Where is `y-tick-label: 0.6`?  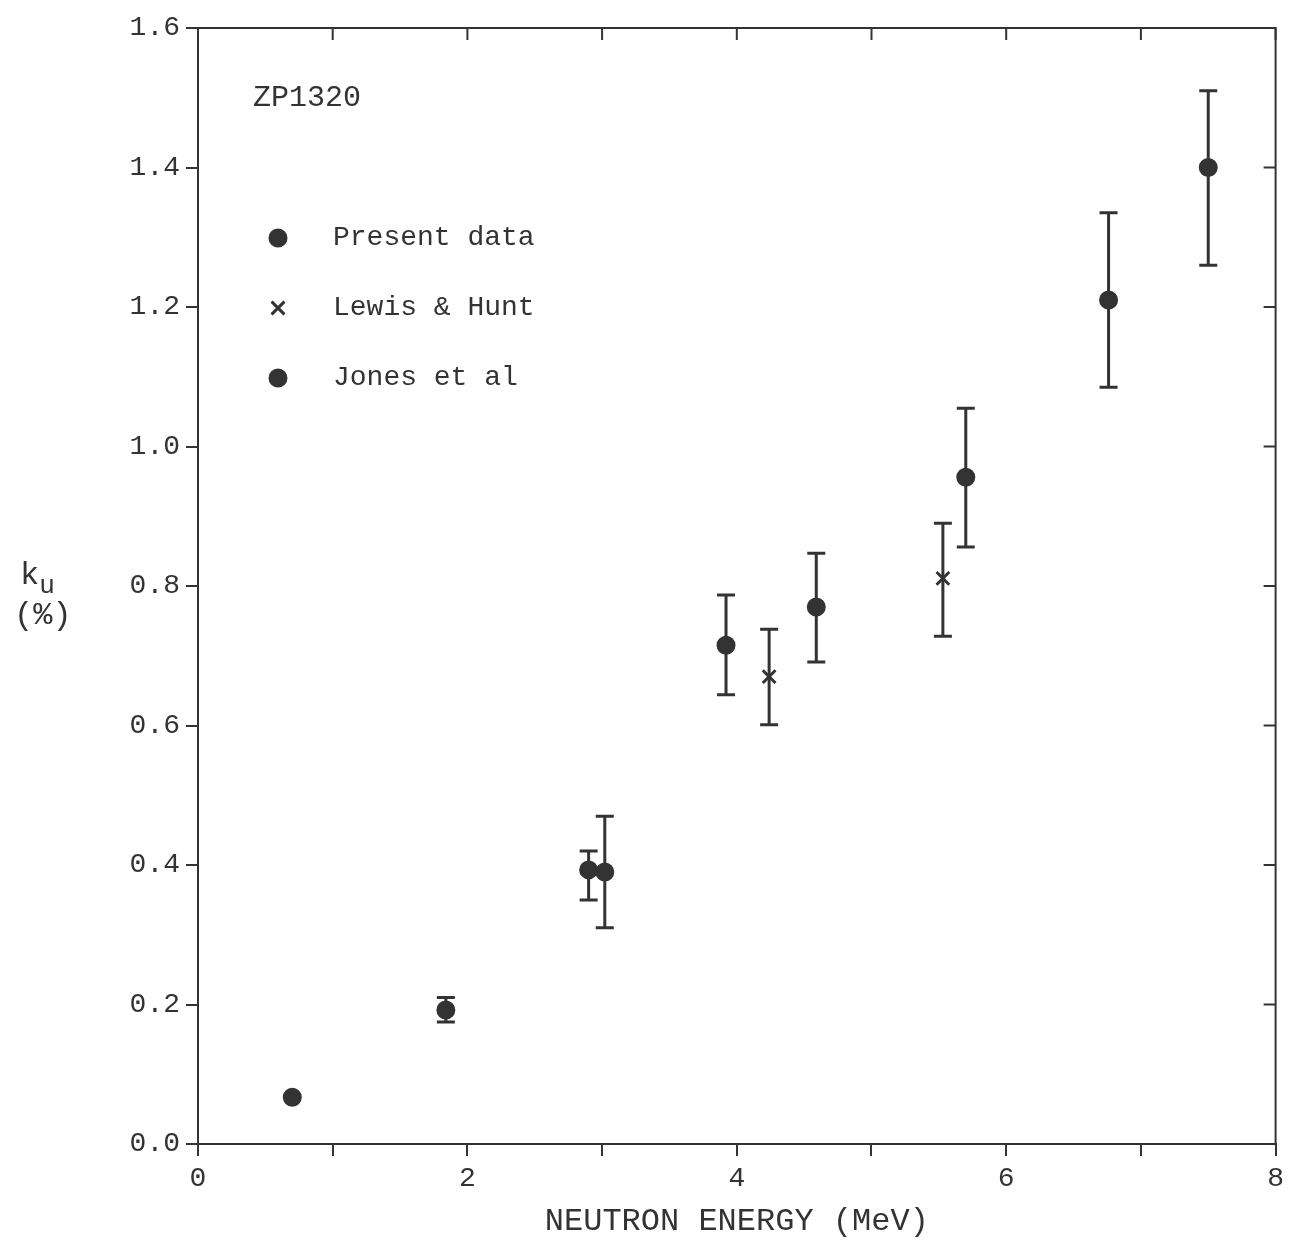 y-tick-label: 0.6 is located at coordinates (154, 725).